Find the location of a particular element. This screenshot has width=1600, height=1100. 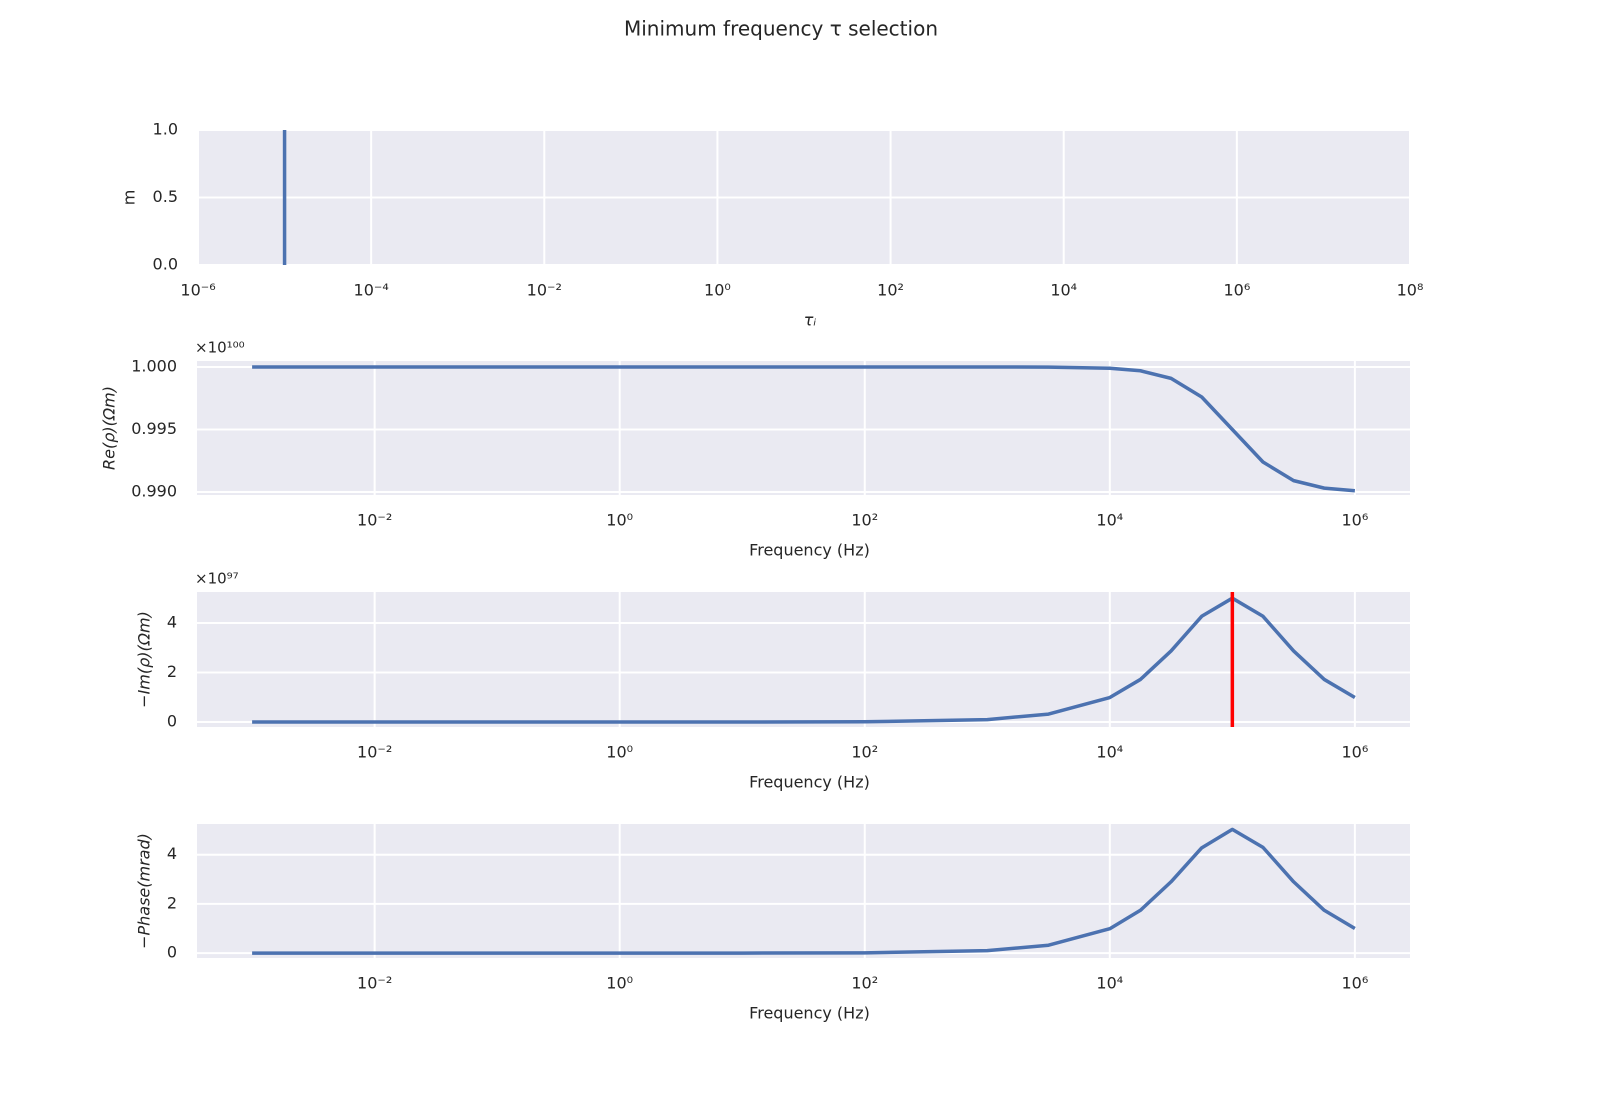

y-tick-label: 0.0 is located at coordinates (165, 264).